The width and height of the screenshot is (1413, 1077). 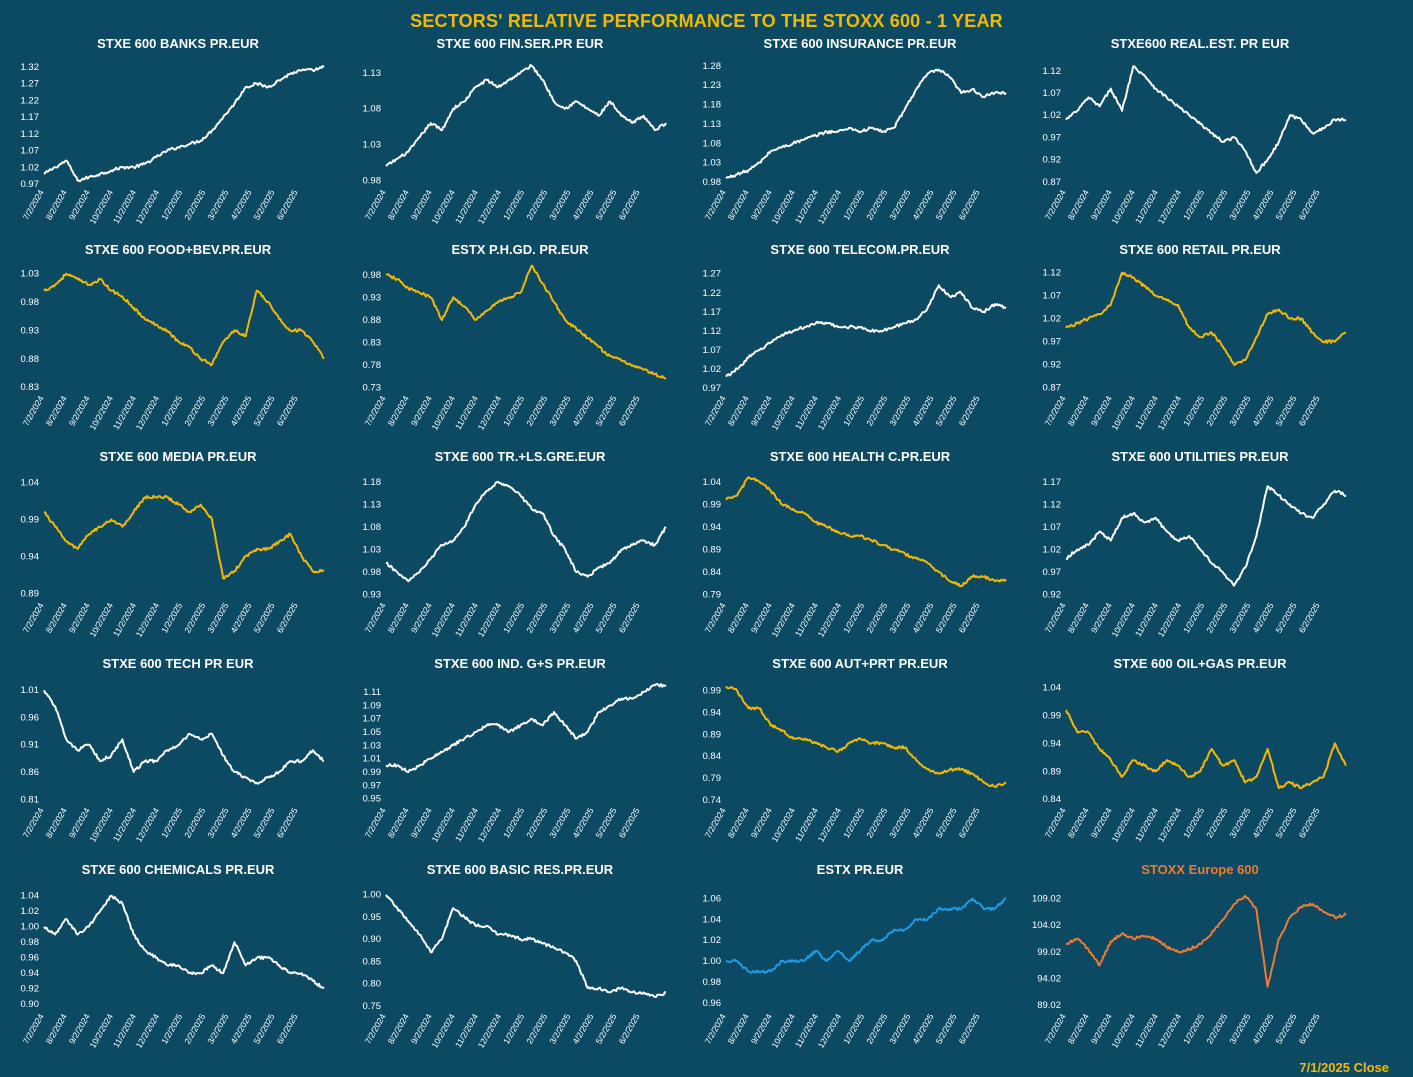 I want to click on y-tick-label: 0.92, so click(x=1052, y=595).